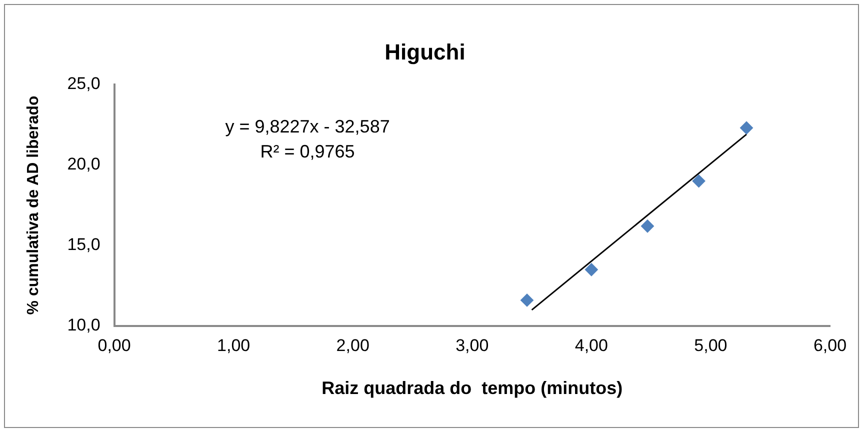 This screenshot has height=434, width=865. I want to click on x-tick-label: 5,00, so click(711, 345).